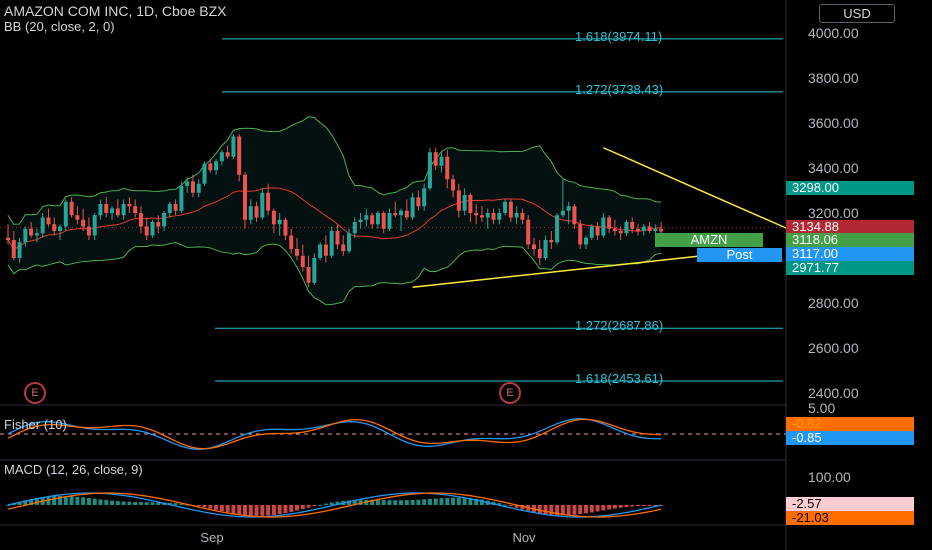  Describe the element at coordinates (850, 188) in the screenshot. I see `price-badge: 3298.00` at that location.